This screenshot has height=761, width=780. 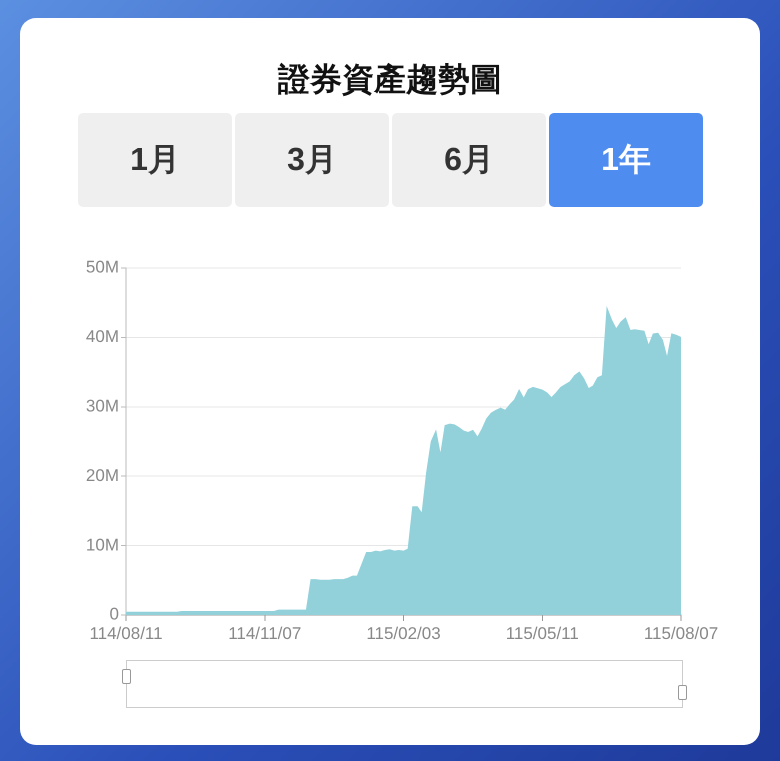 What do you see at coordinates (102, 544) in the screenshot?
I see `y-tick-label: 10M` at bounding box center [102, 544].